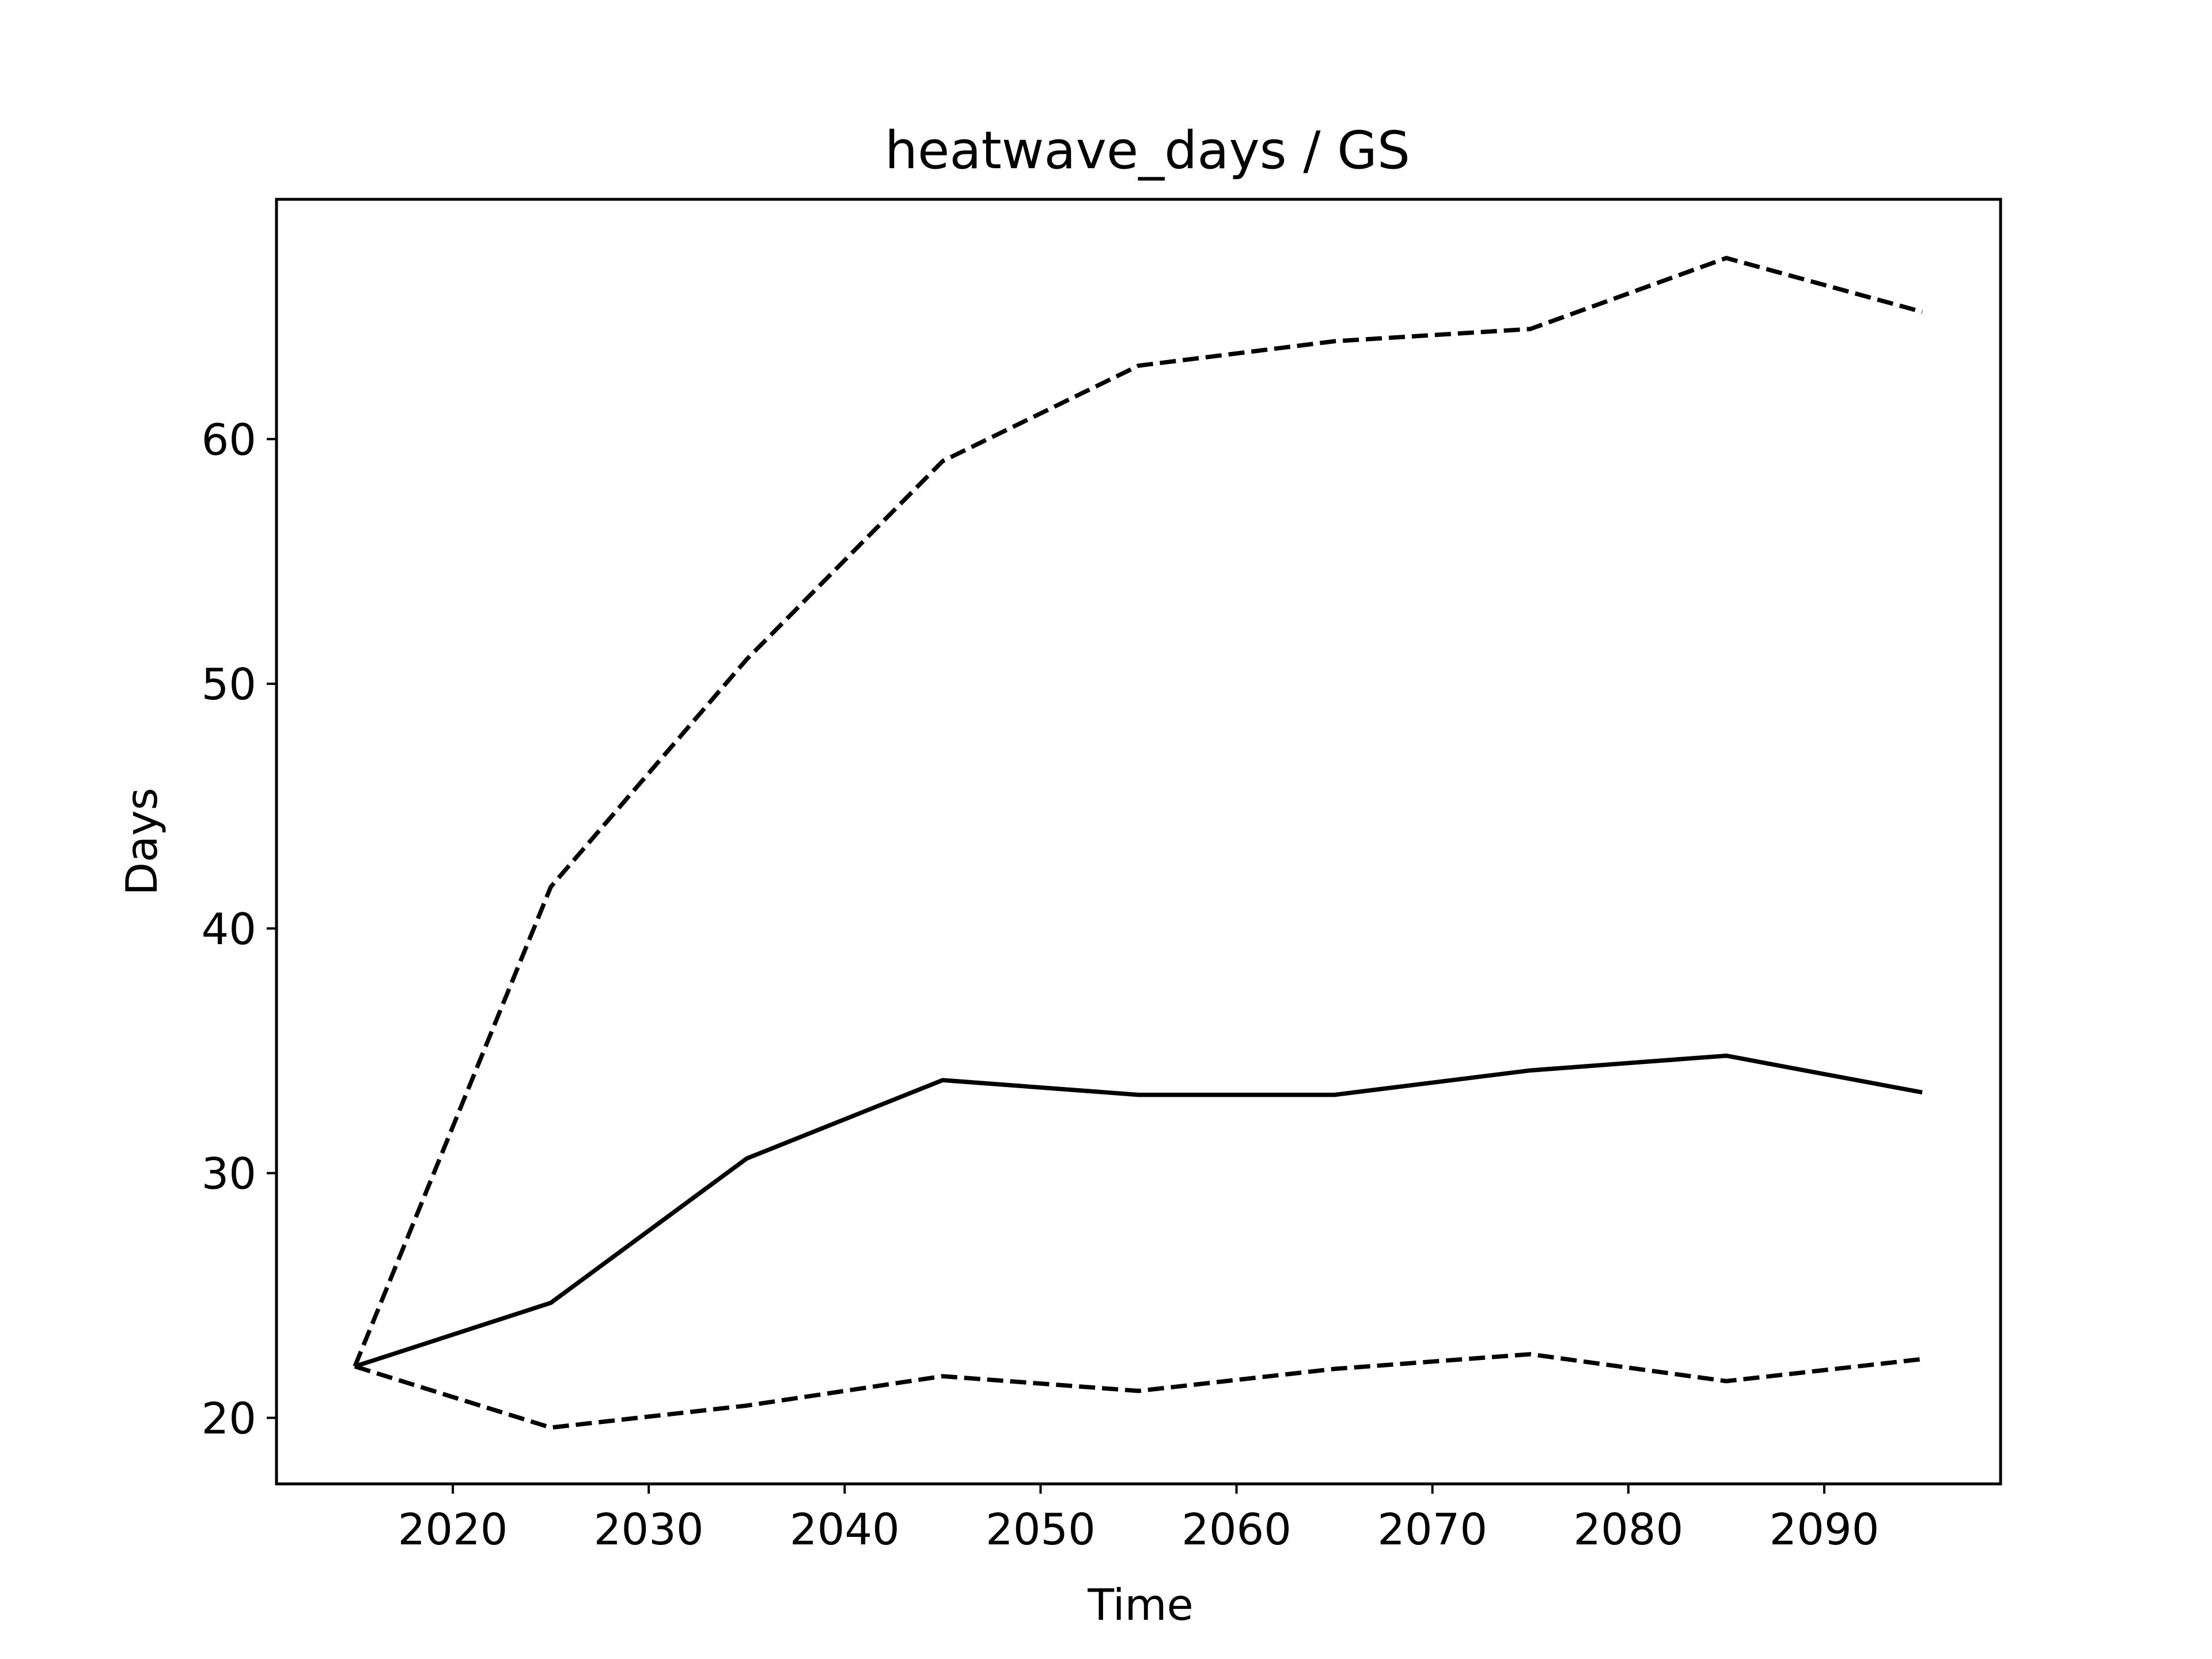  Describe the element at coordinates (453, 1529) in the screenshot. I see `x-tick-label: 2020` at that location.